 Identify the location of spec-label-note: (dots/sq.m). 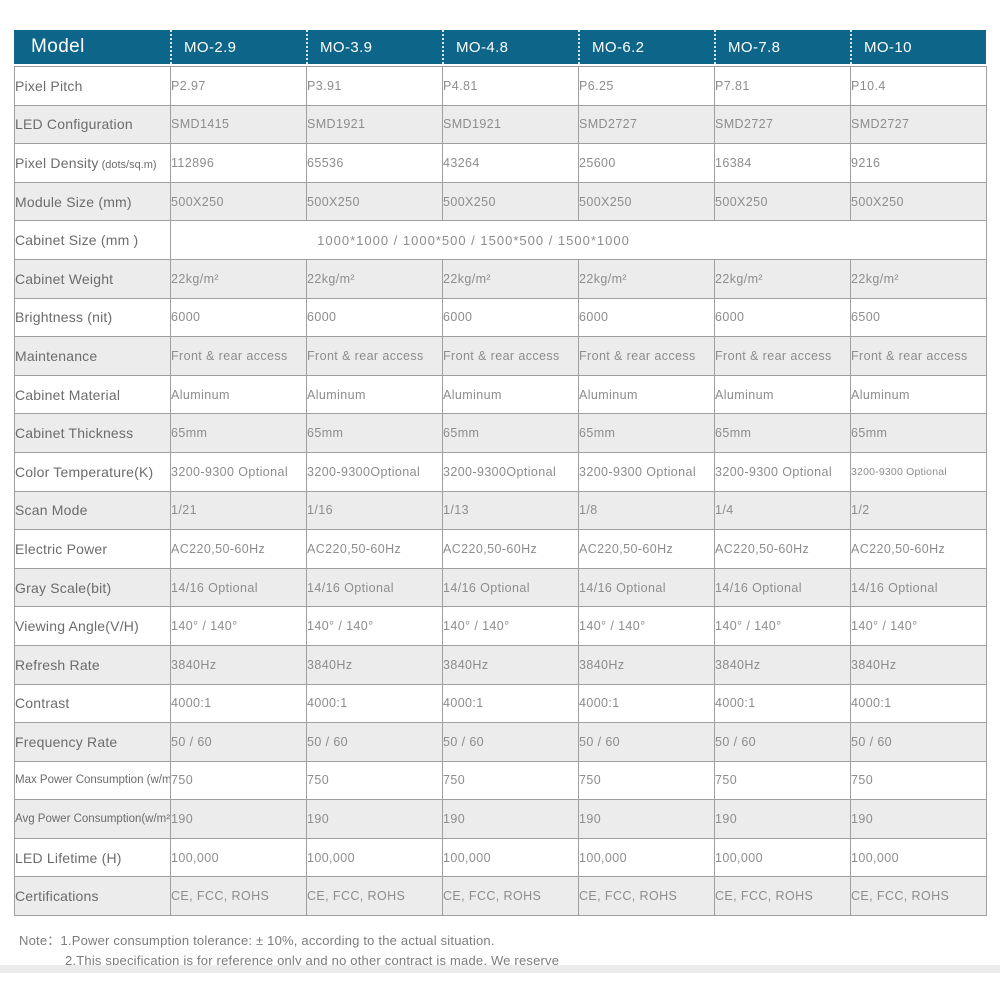
(127, 164).